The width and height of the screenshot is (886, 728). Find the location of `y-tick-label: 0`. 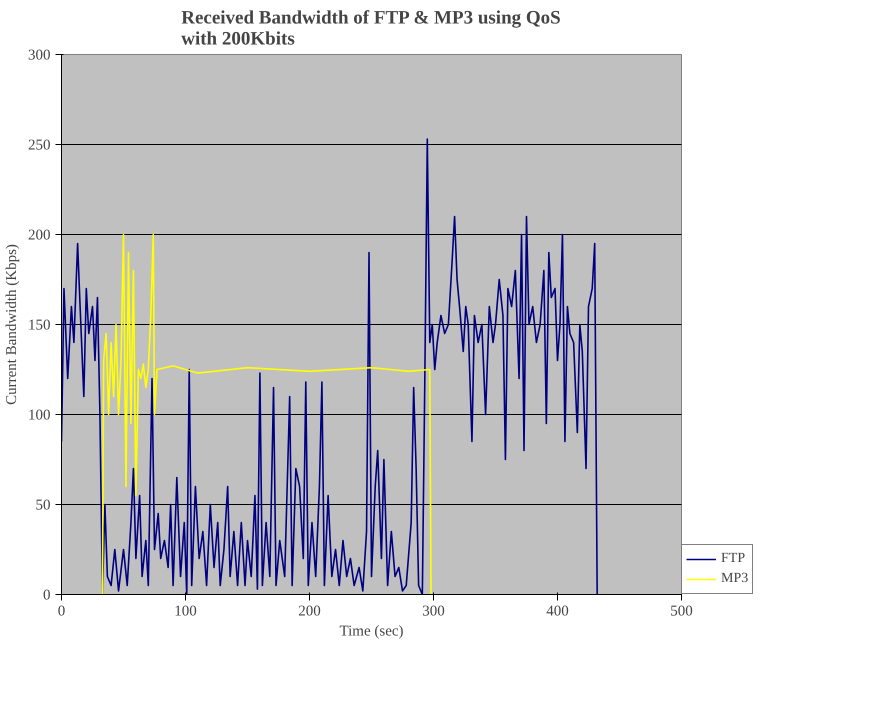

y-tick-label: 0 is located at coordinates (46, 596).